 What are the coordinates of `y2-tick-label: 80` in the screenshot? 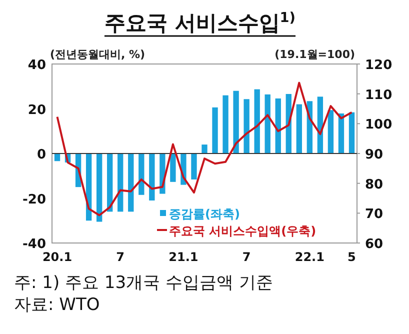 It's located at (374, 184).